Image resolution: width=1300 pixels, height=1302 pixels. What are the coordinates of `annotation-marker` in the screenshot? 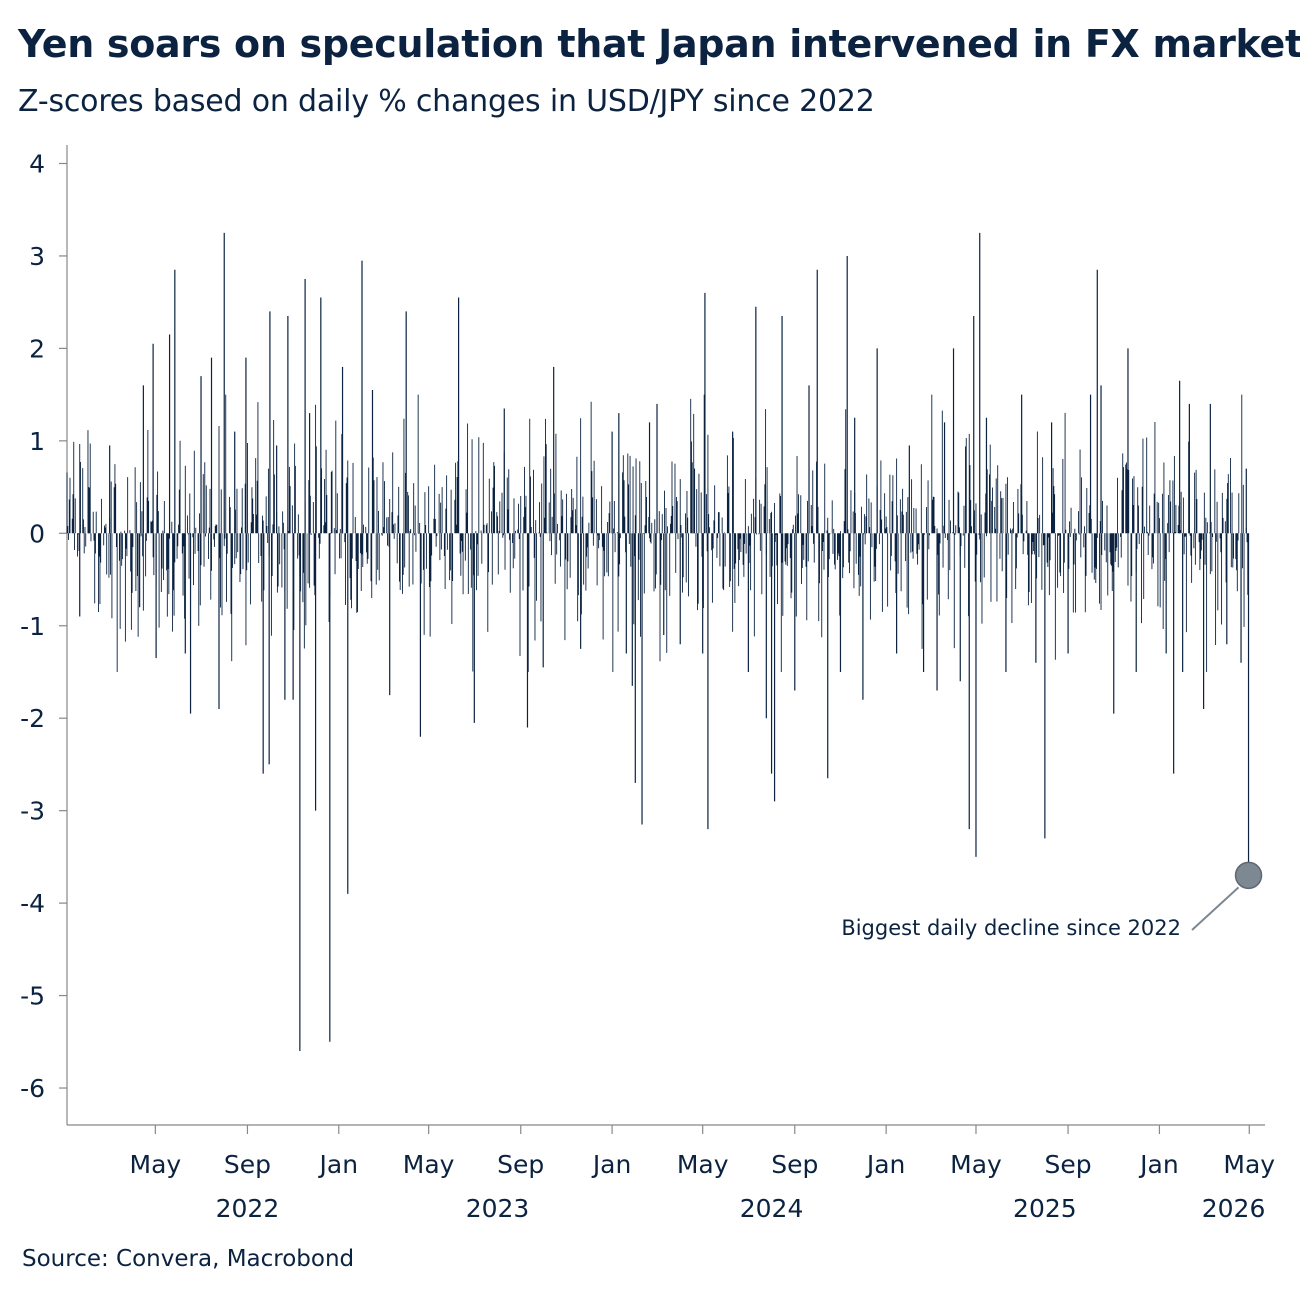 It's located at (1248, 875).